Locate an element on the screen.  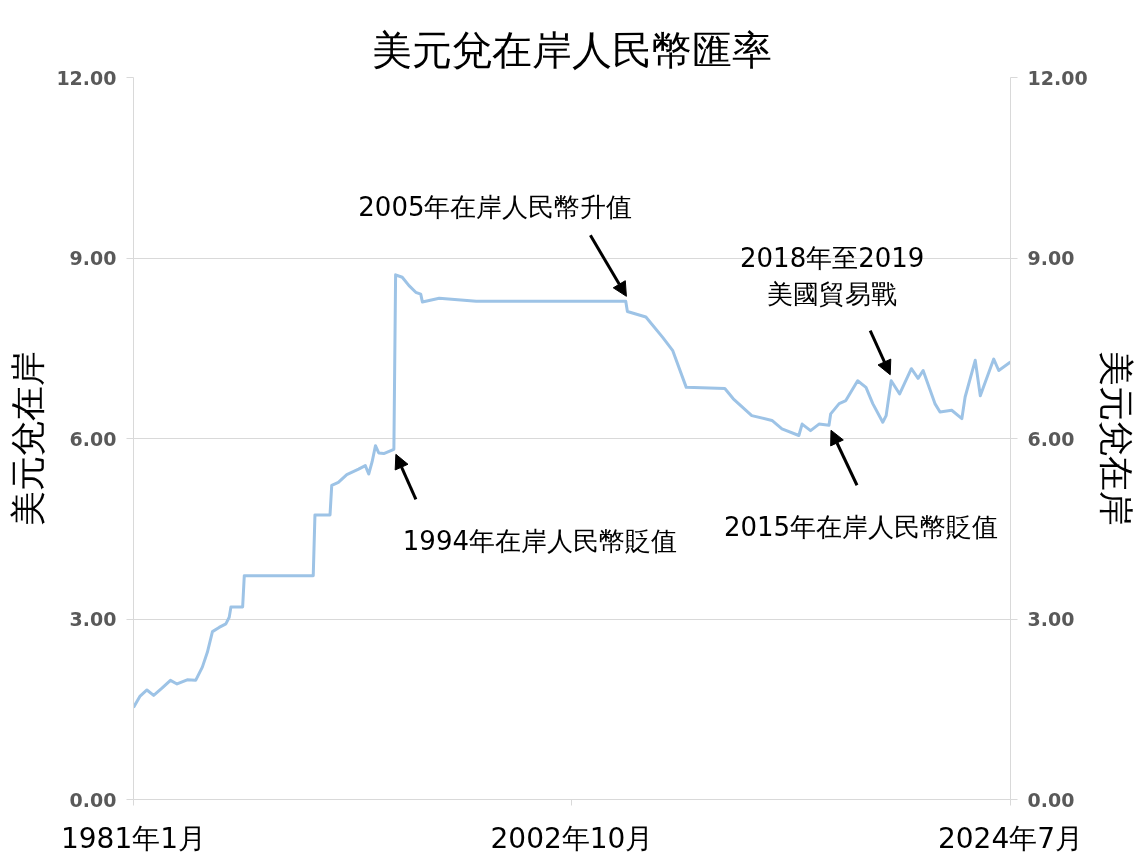
x-tick-label: 1981年1月 is located at coordinates (133, 838).